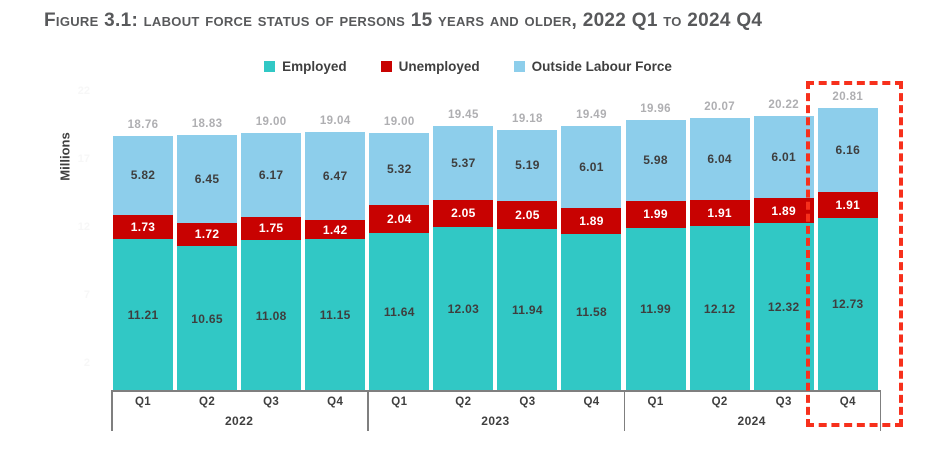 Image resolution: width=936 pixels, height=452 pixels. Describe the element at coordinates (271, 174) in the screenshot. I see `bar-segment-outside-labour-force: 6.17` at that location.